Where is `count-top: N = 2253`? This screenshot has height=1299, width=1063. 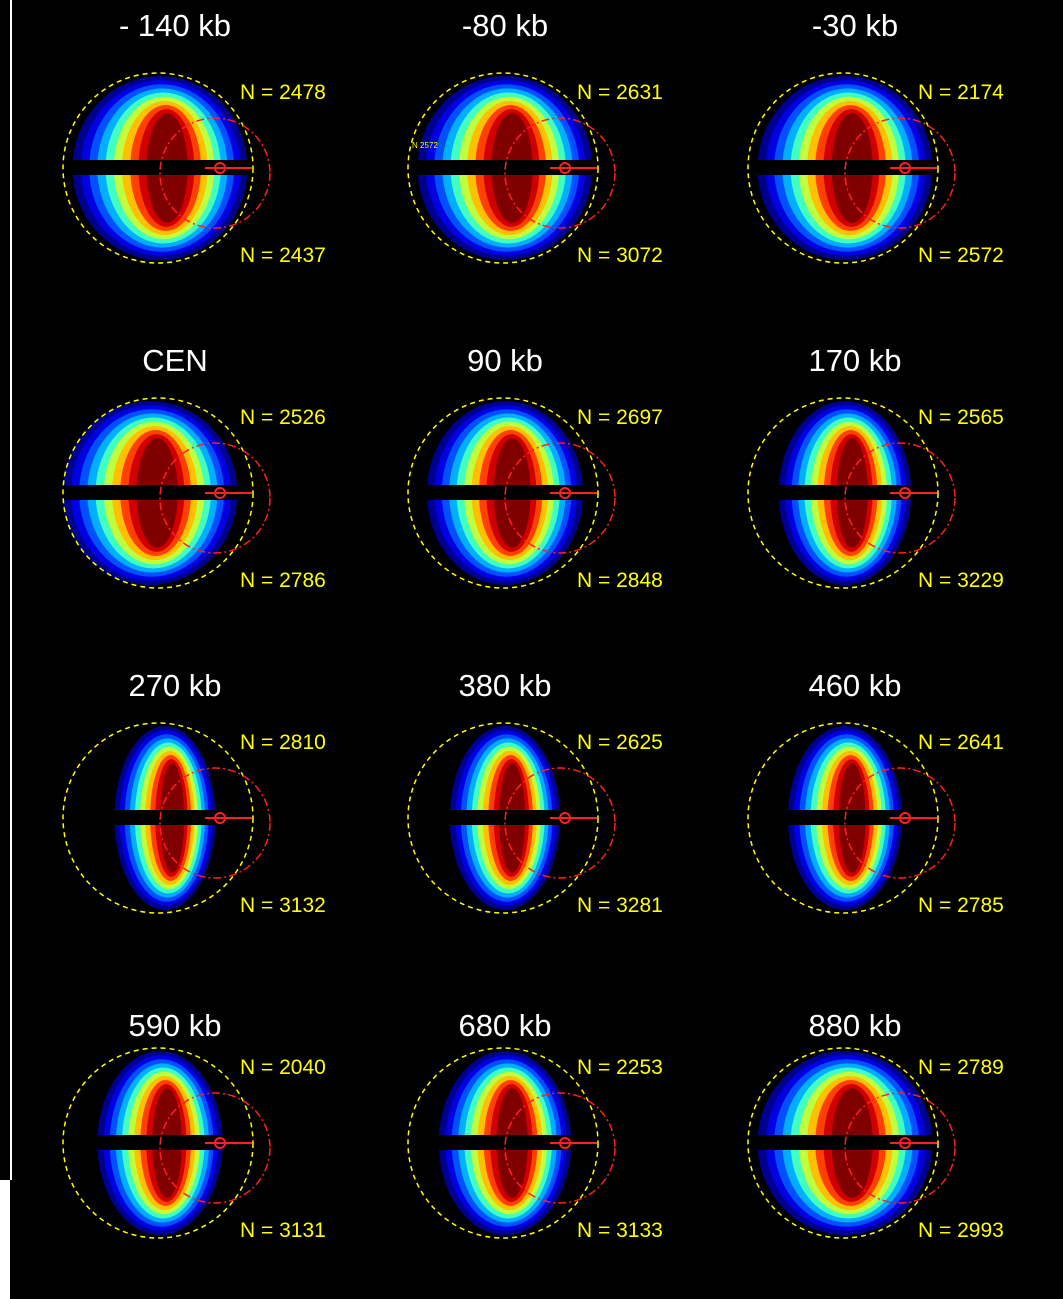
count-top: N = 2253 is located at coordinates (620, 1067).